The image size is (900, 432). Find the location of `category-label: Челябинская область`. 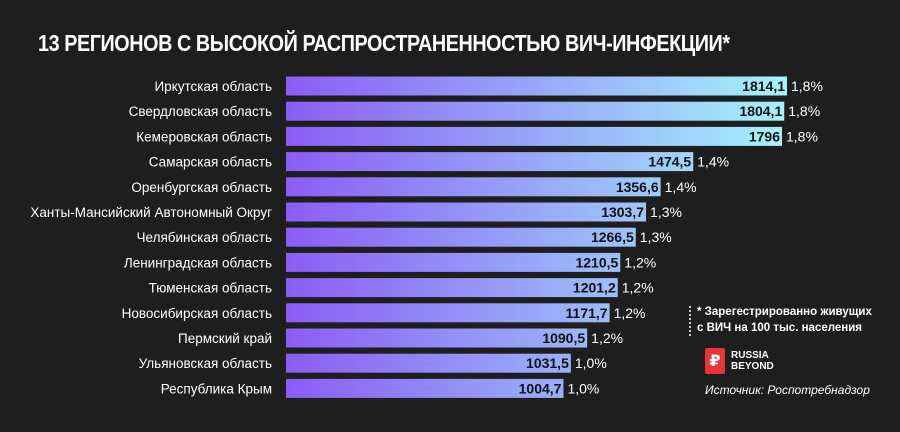

category-label: Челябинская область is located at coordinates (204, 237).